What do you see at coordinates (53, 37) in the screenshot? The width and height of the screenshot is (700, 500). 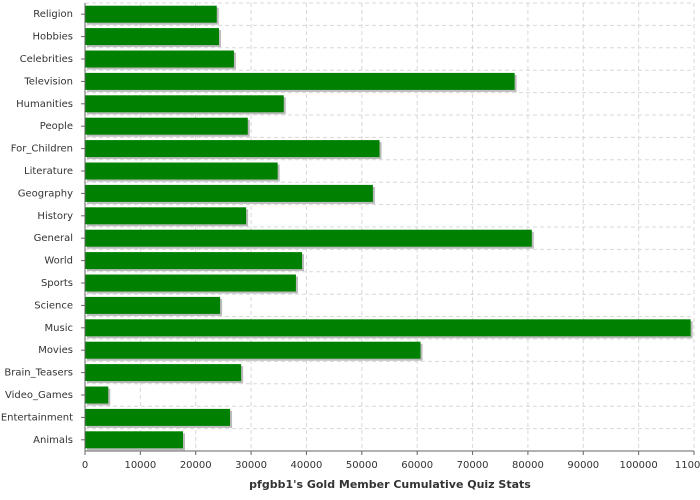 I see `y-tick-label: Hobbies` at bounding box center [53, 37].